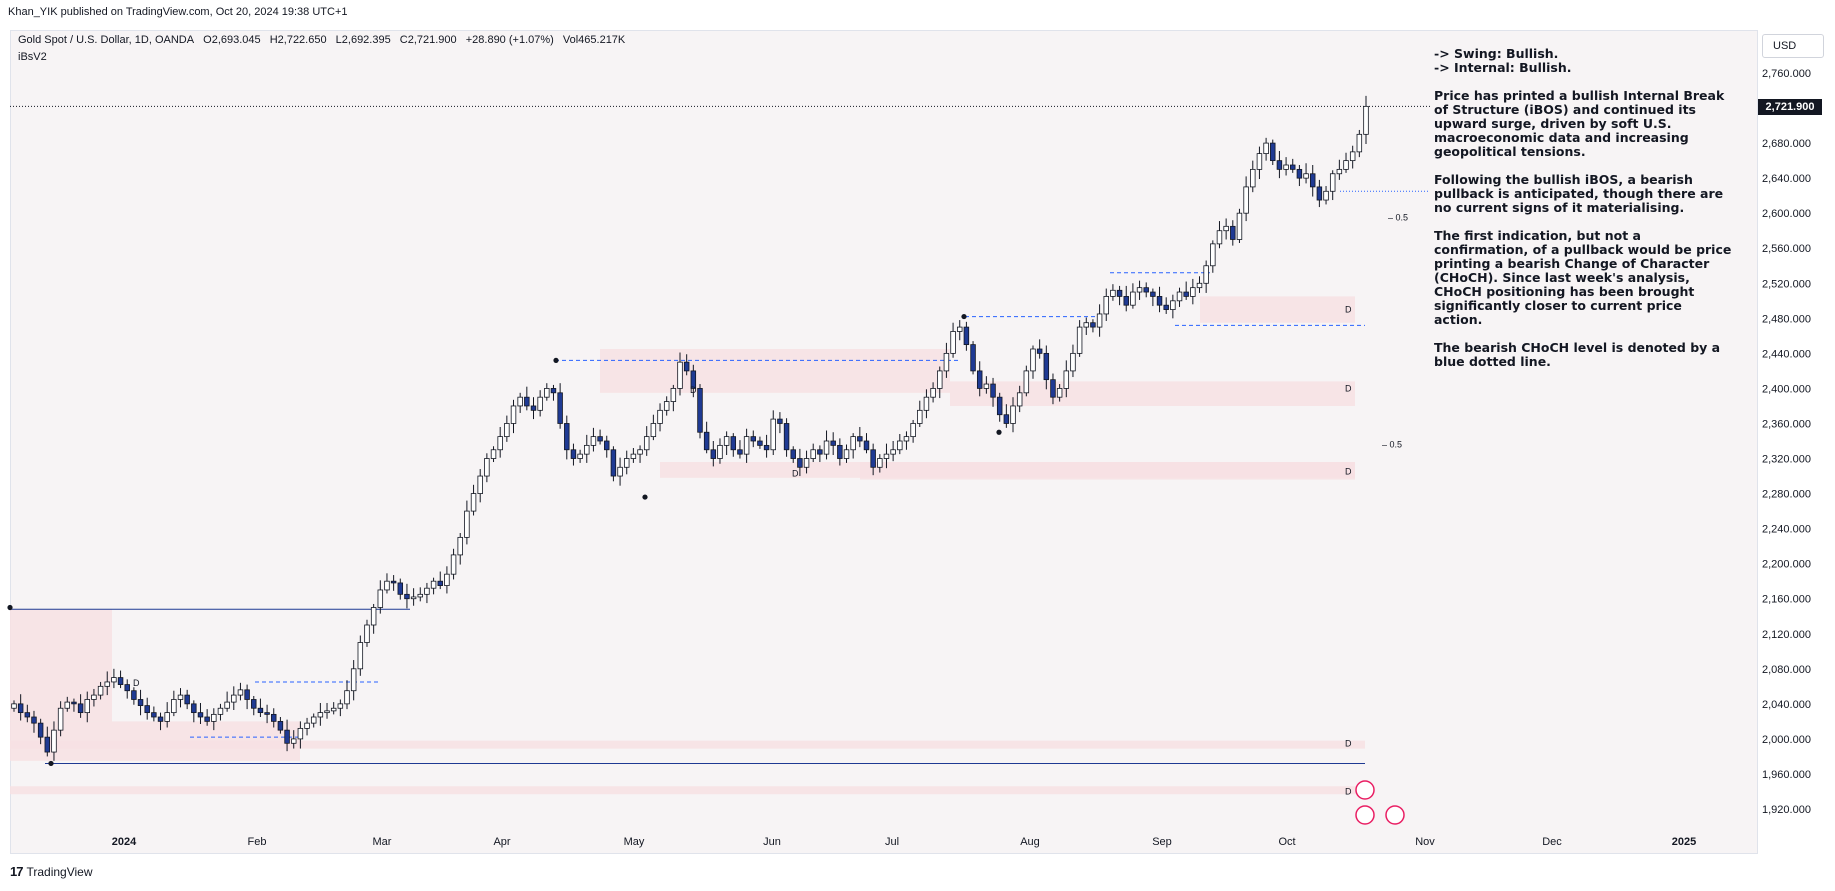 This screenshot has height=891, width=1835. What do you see at coordinates (17, 871) in the screenshot?
I see `tradingview-logo-icon: 17` at bounding box center [17, 871].